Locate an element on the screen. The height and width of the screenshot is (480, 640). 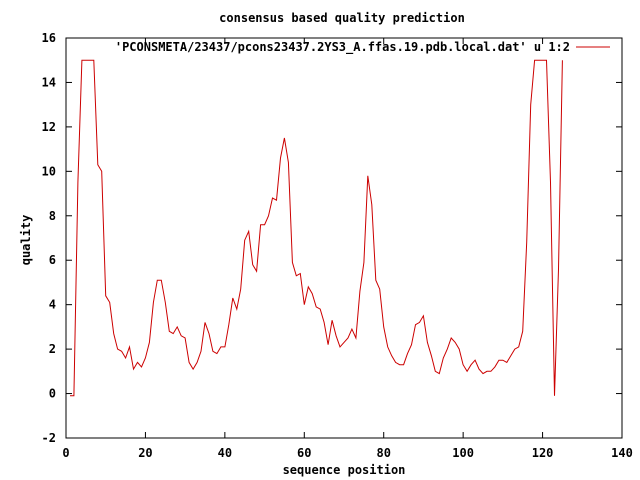
y-tick-label: 6 is located at coordinates (52, 260).